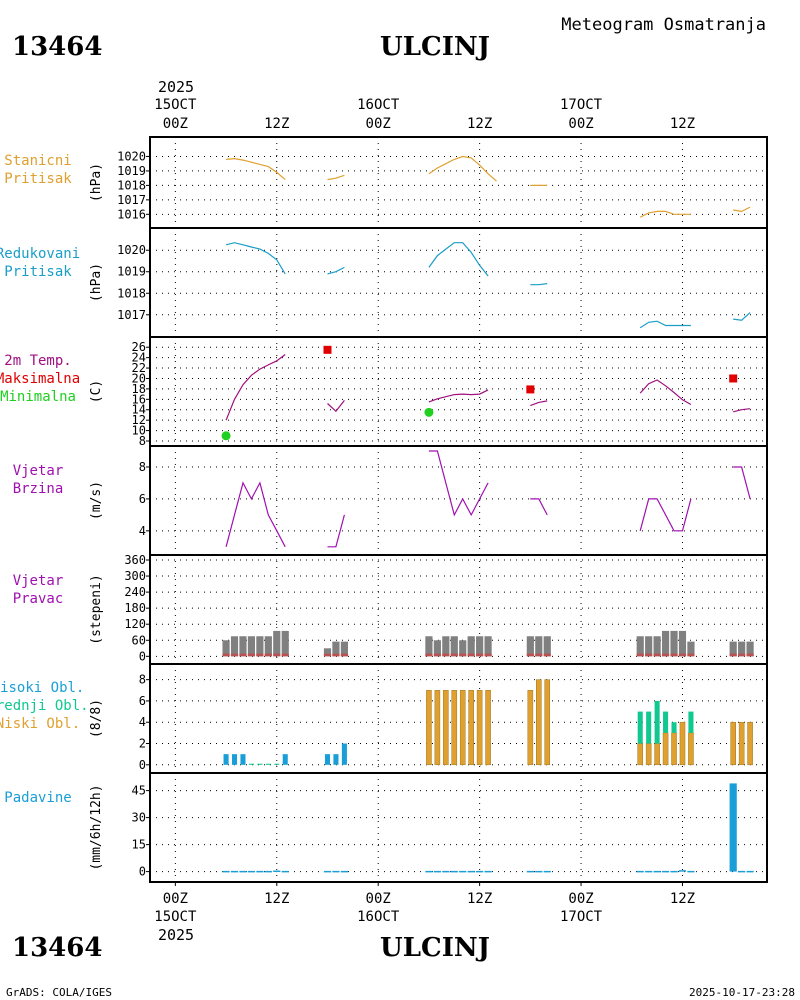 The width and height of the screenshot is (800, 1000). Describe the element at coordinates (38, 272) in the screenshot. I see `panel-label-line: Pritisak` at that location.